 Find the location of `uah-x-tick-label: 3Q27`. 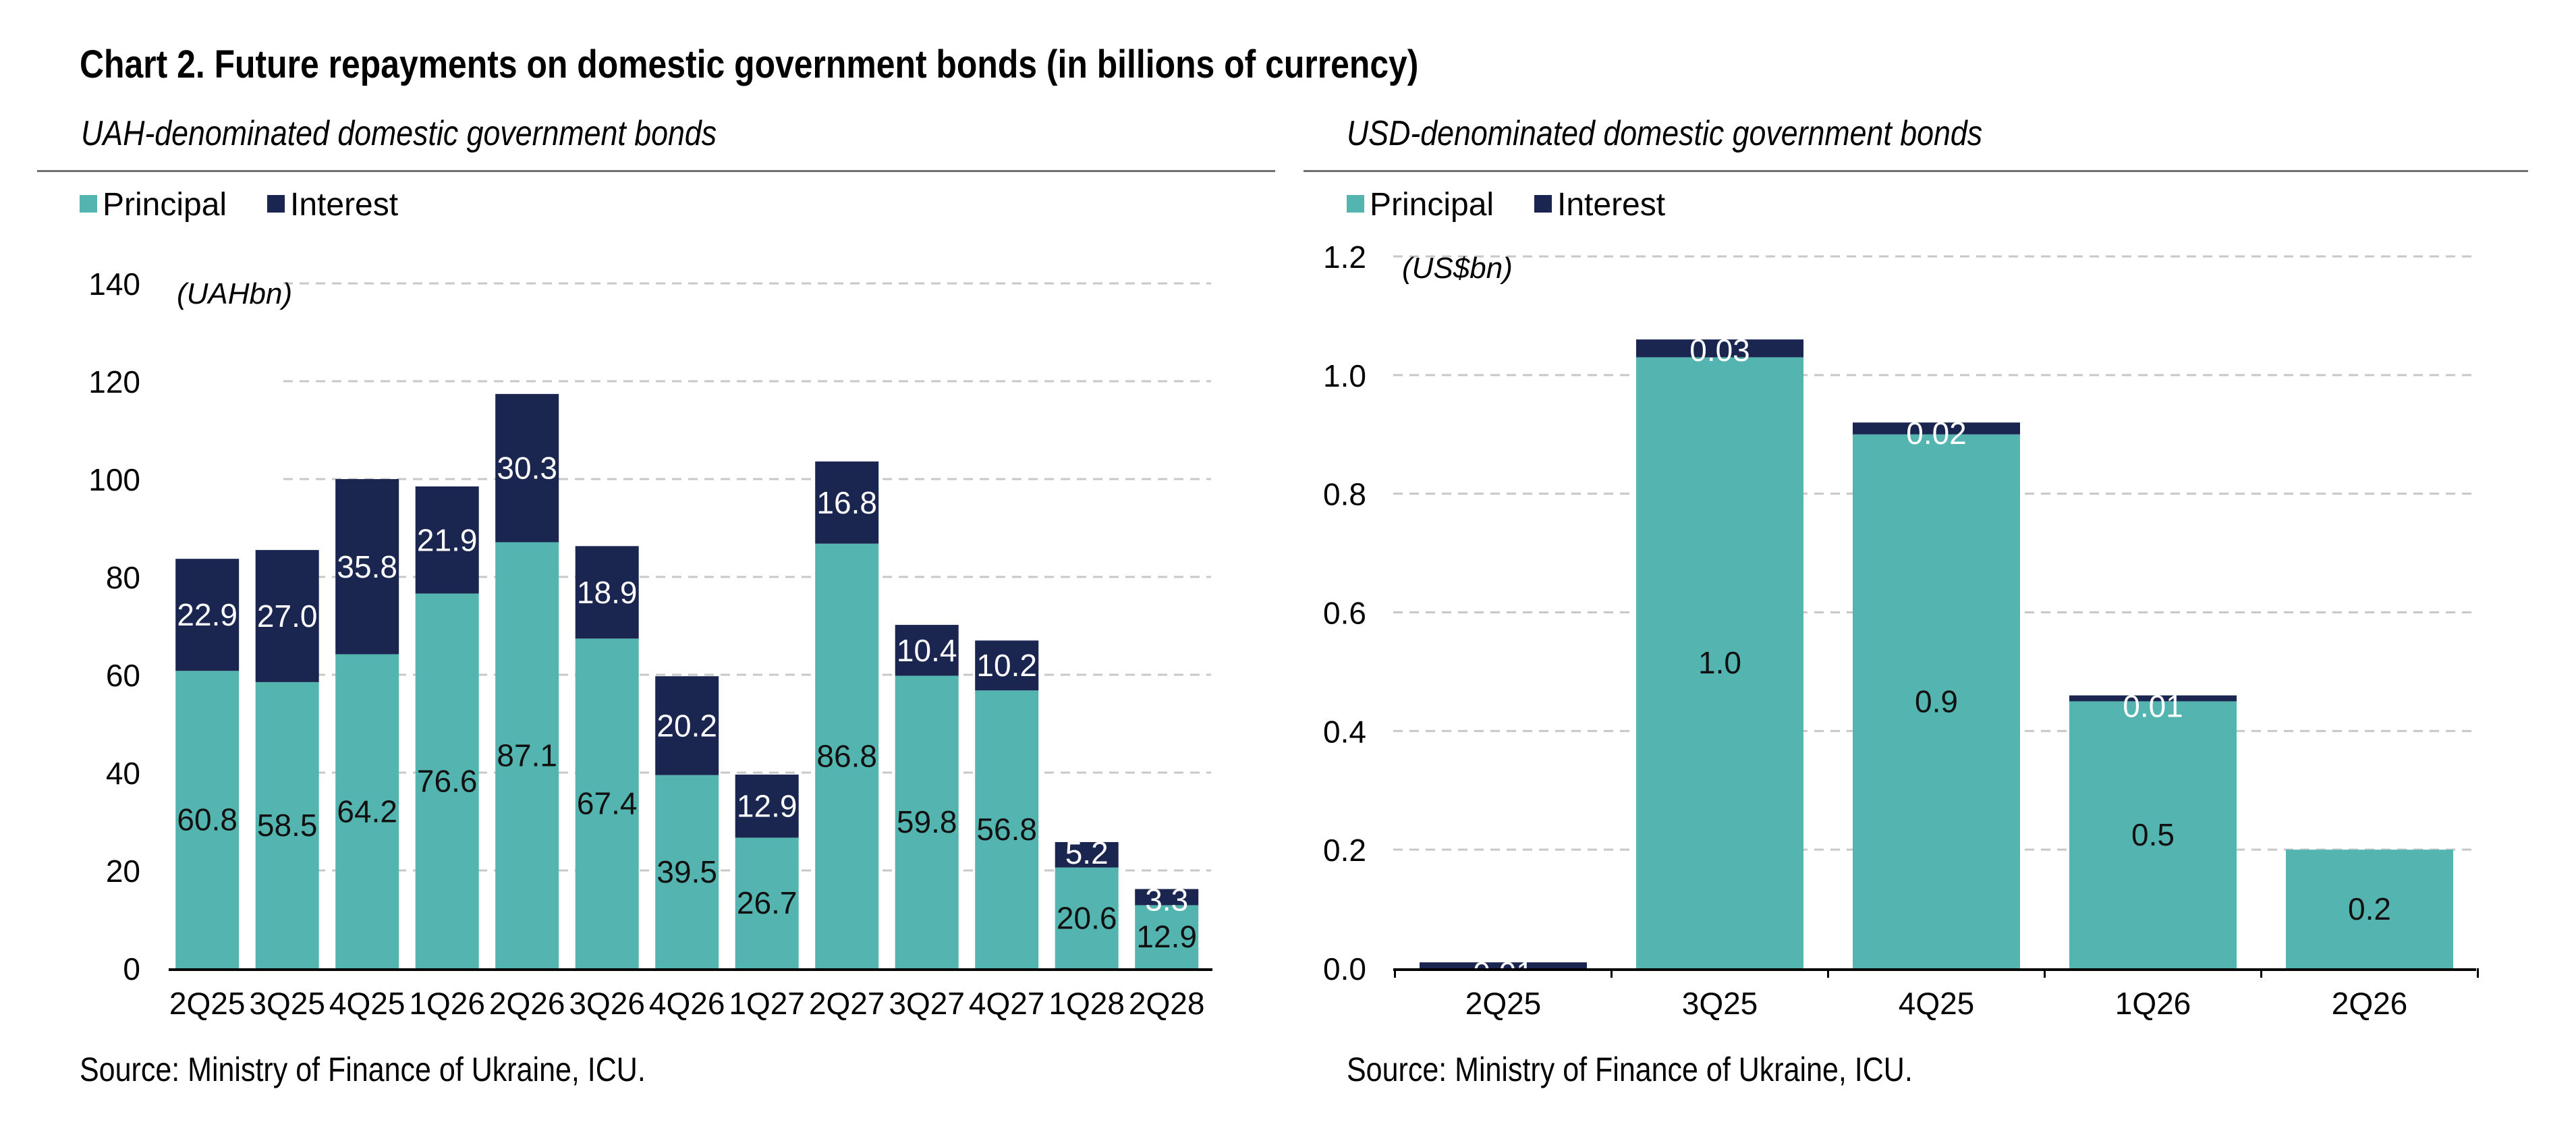

uah-x-tick-label: 3Q27 is located at coordinates (927, 1003).